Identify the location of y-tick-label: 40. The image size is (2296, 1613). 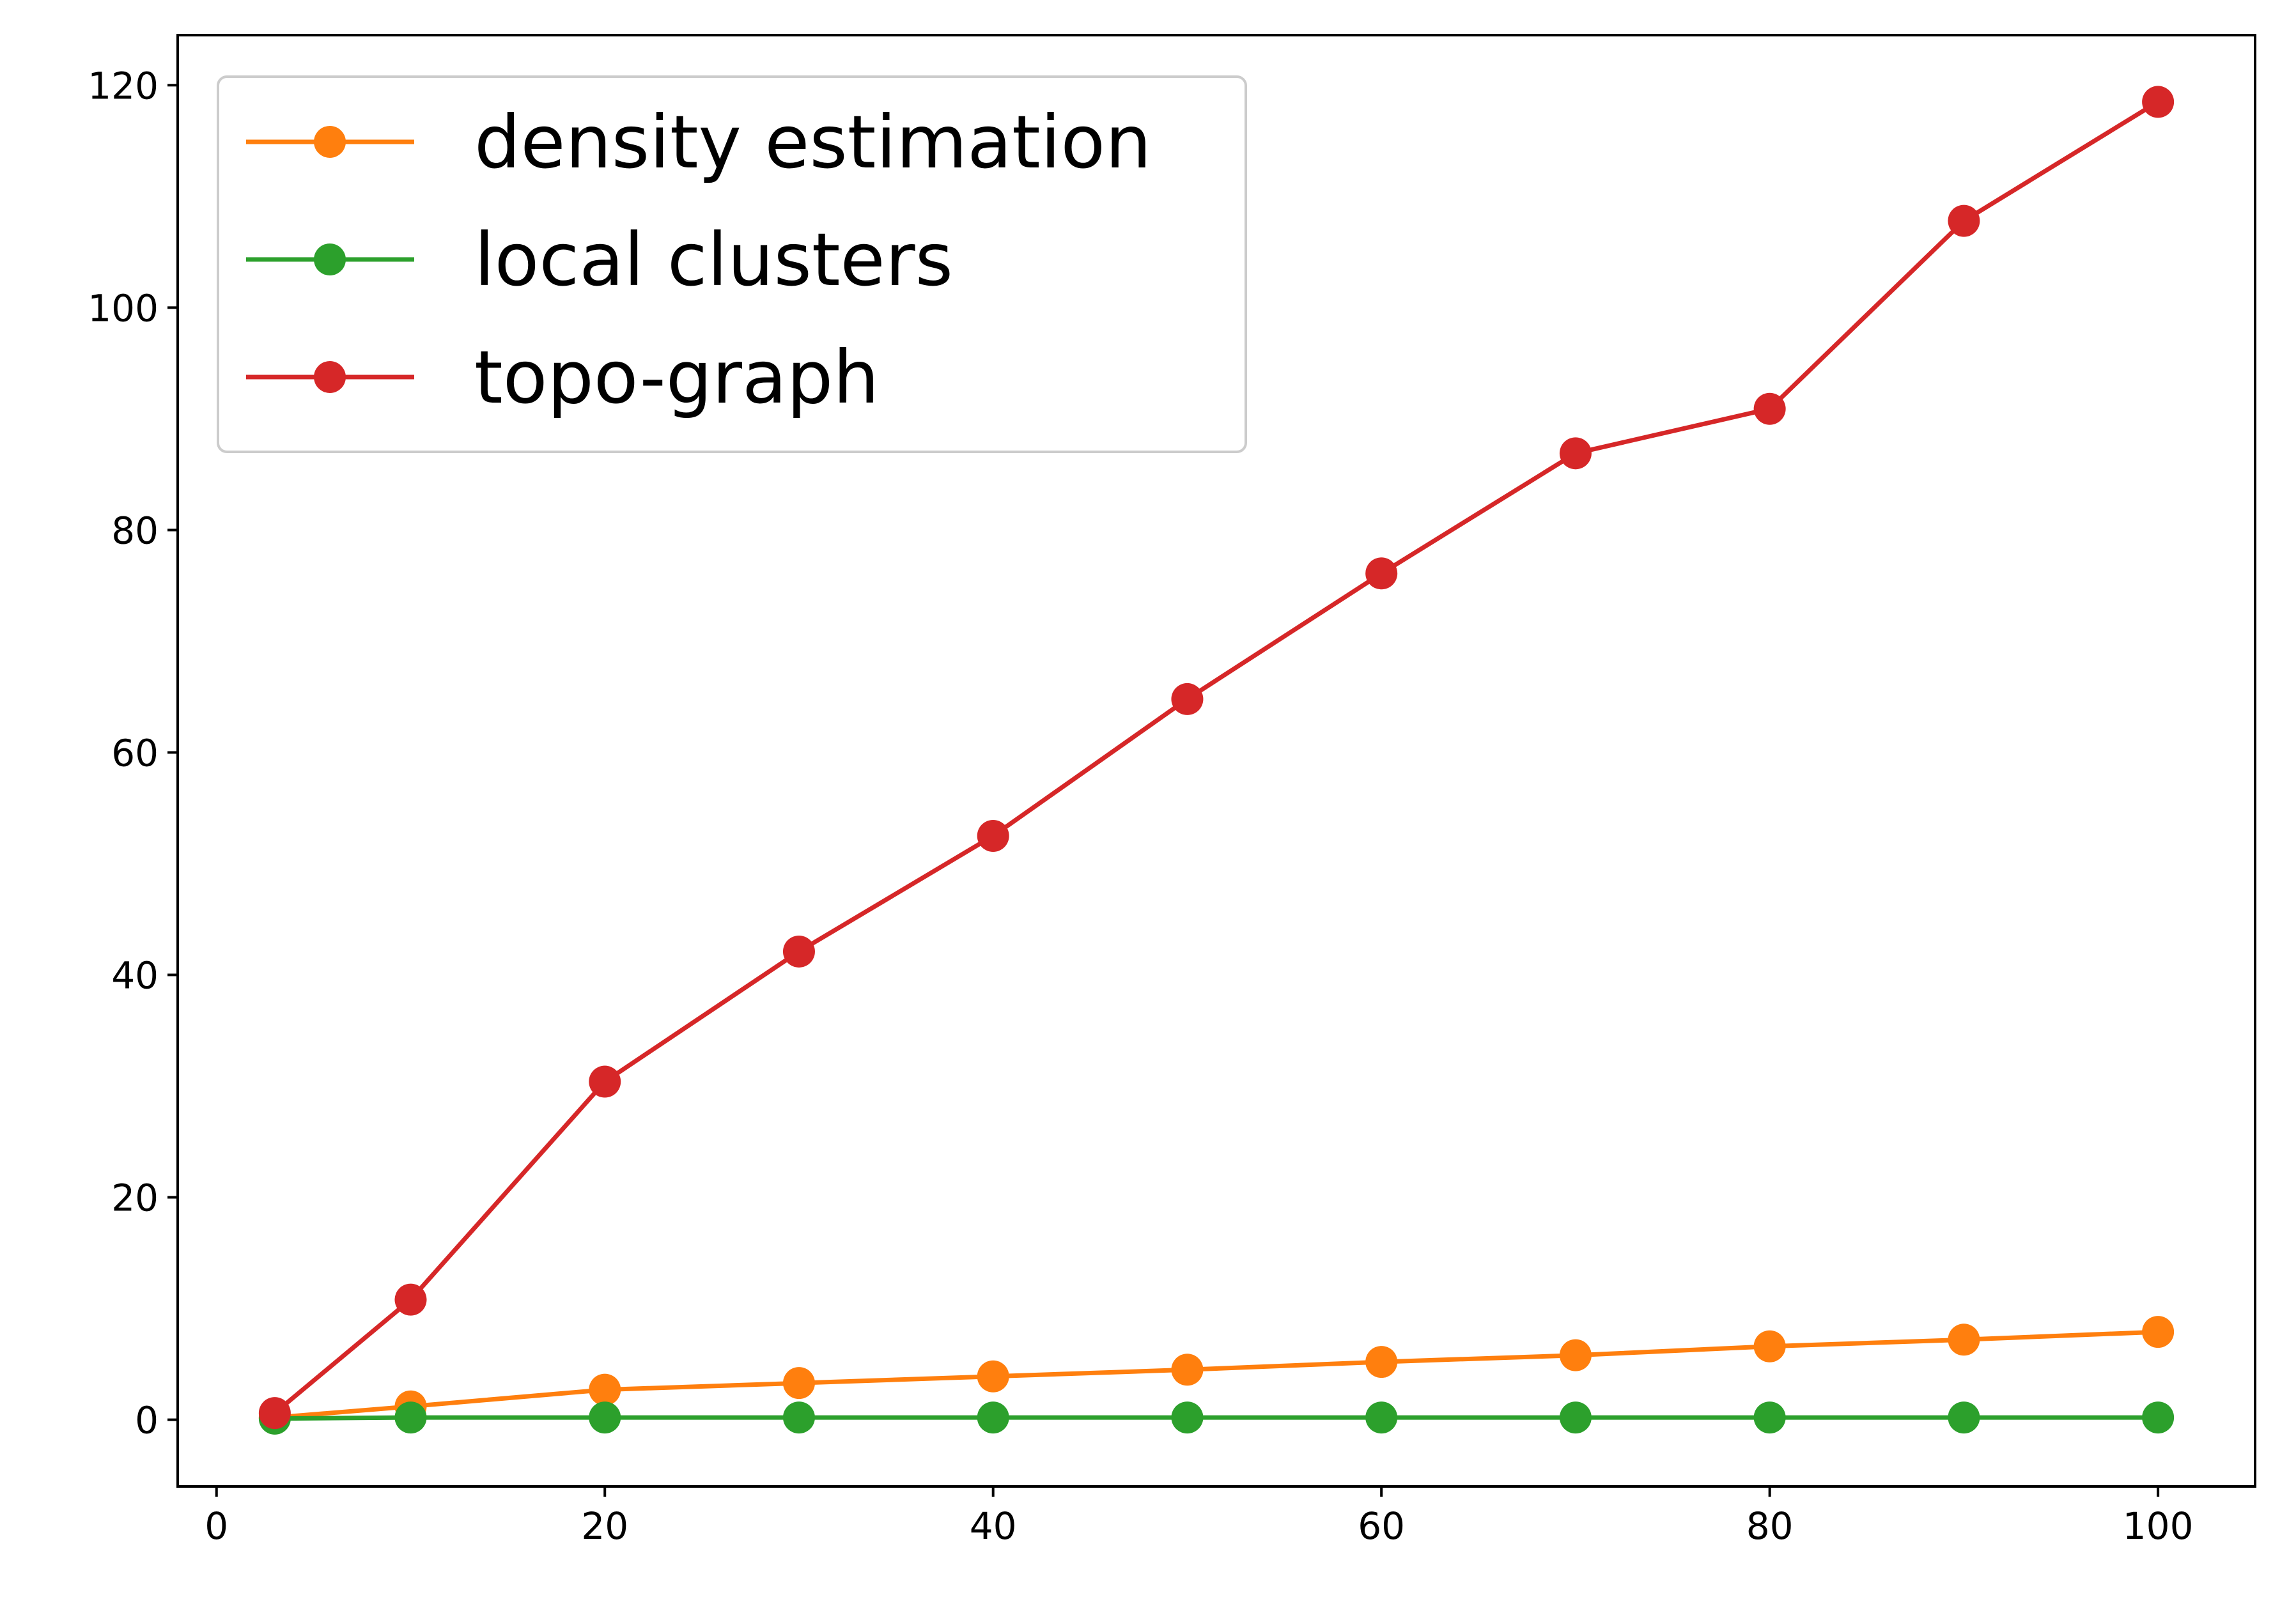
(135, 975).